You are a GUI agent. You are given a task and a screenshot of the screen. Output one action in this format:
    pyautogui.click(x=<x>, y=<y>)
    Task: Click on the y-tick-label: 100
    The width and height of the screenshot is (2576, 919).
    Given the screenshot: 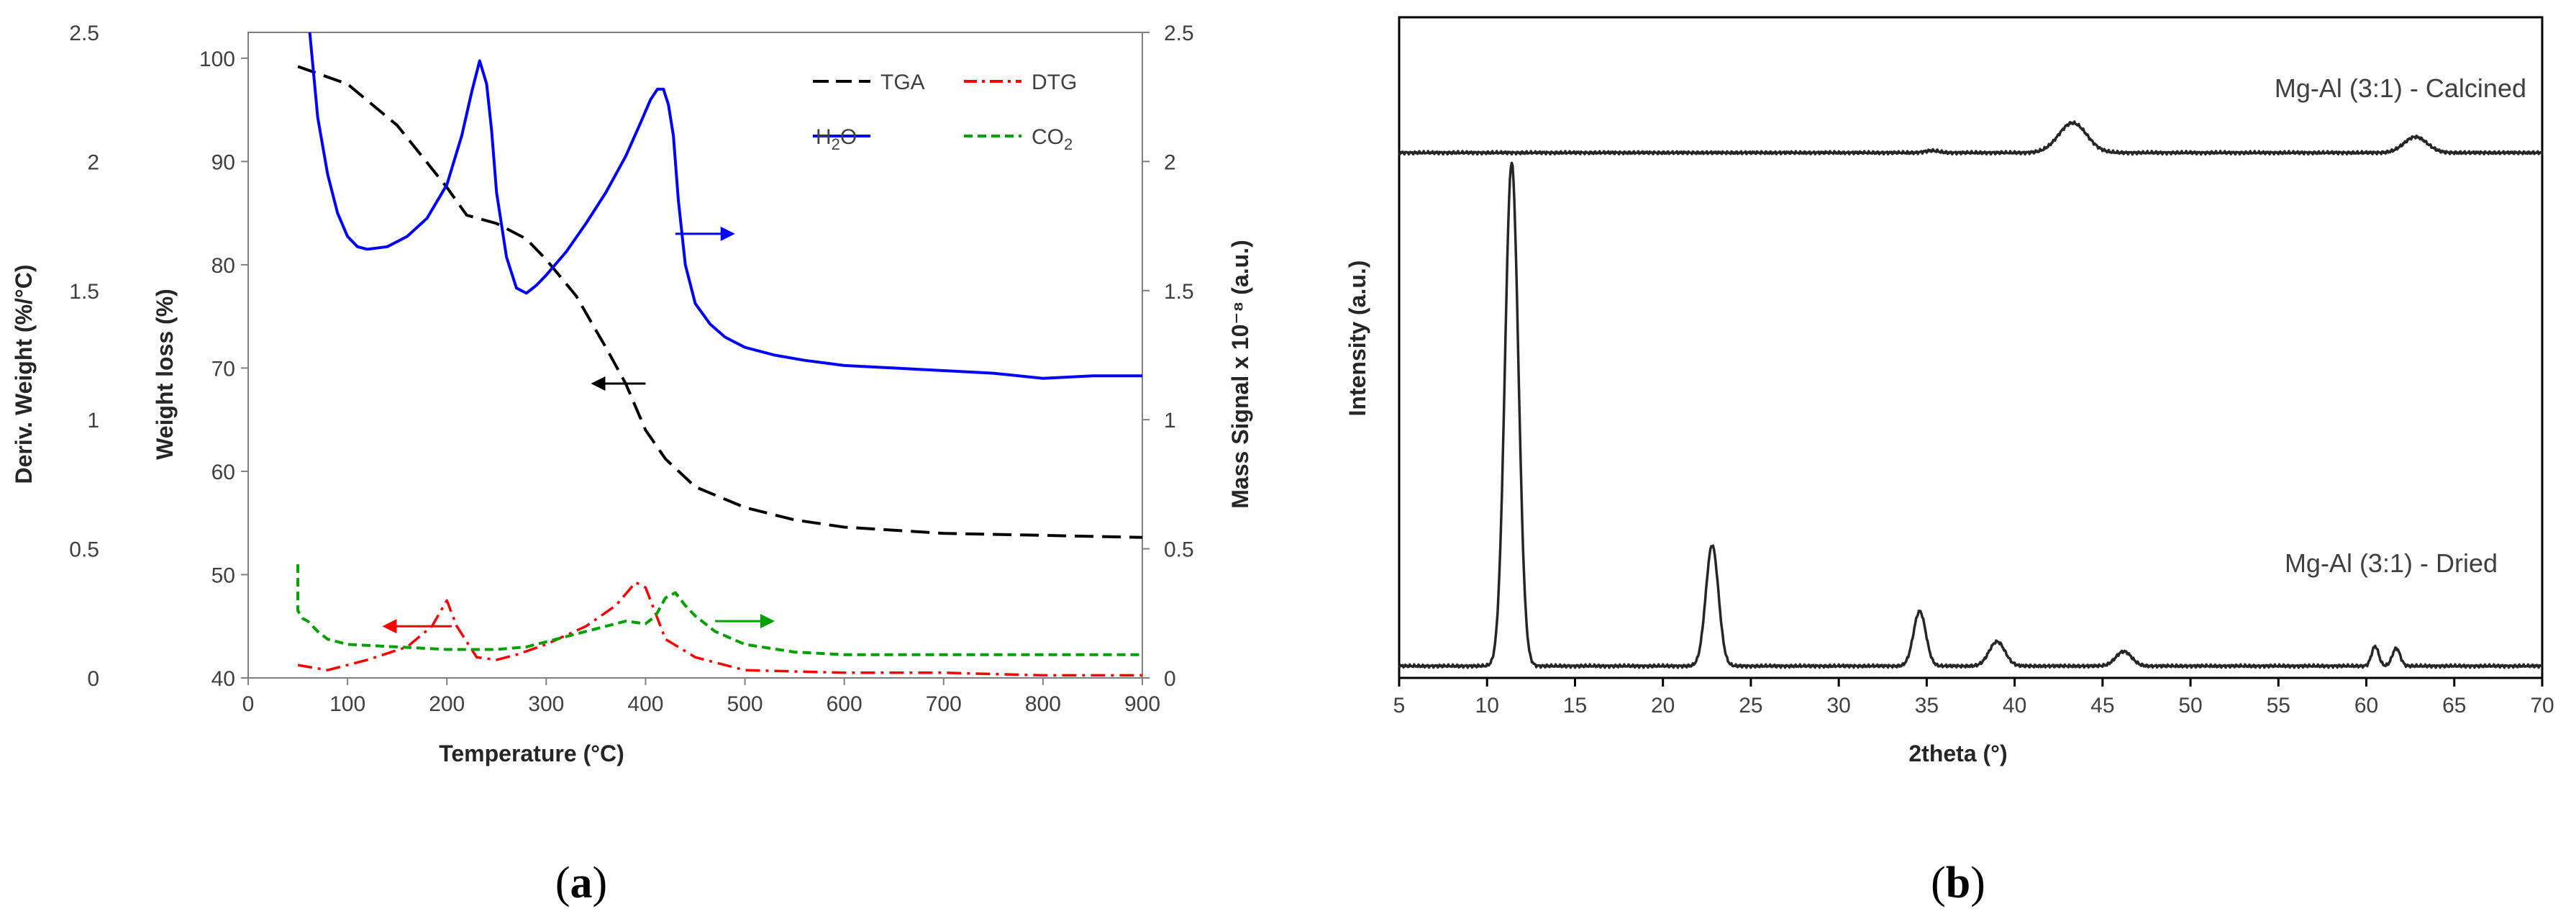 What is the action you would take?
    pyautogui.click(x=217, y=59)
    